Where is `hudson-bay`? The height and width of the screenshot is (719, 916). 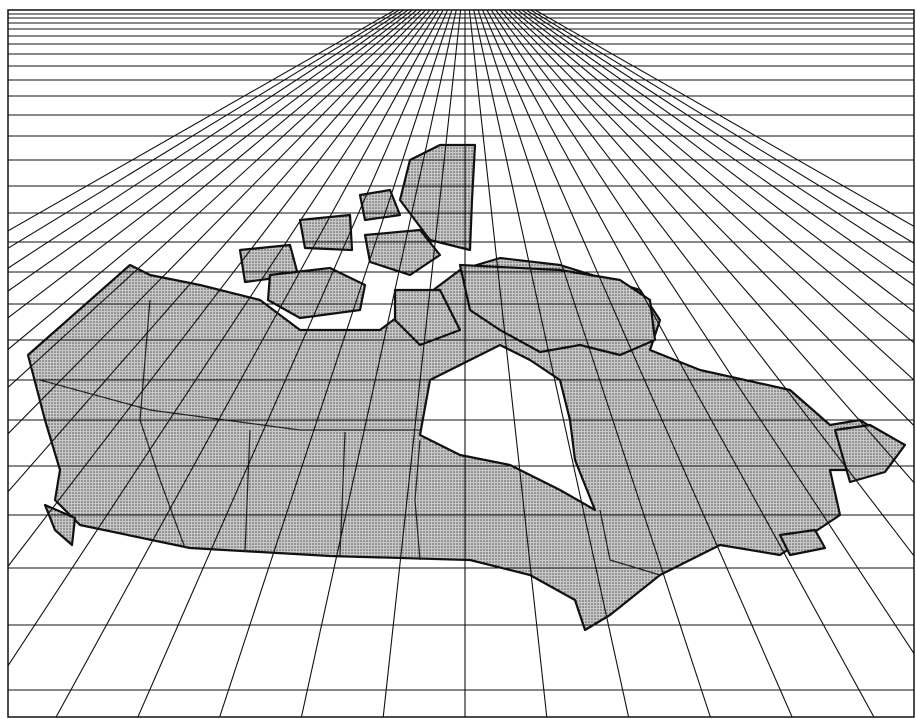 hudson-bay is located at coordinates (507, 427).